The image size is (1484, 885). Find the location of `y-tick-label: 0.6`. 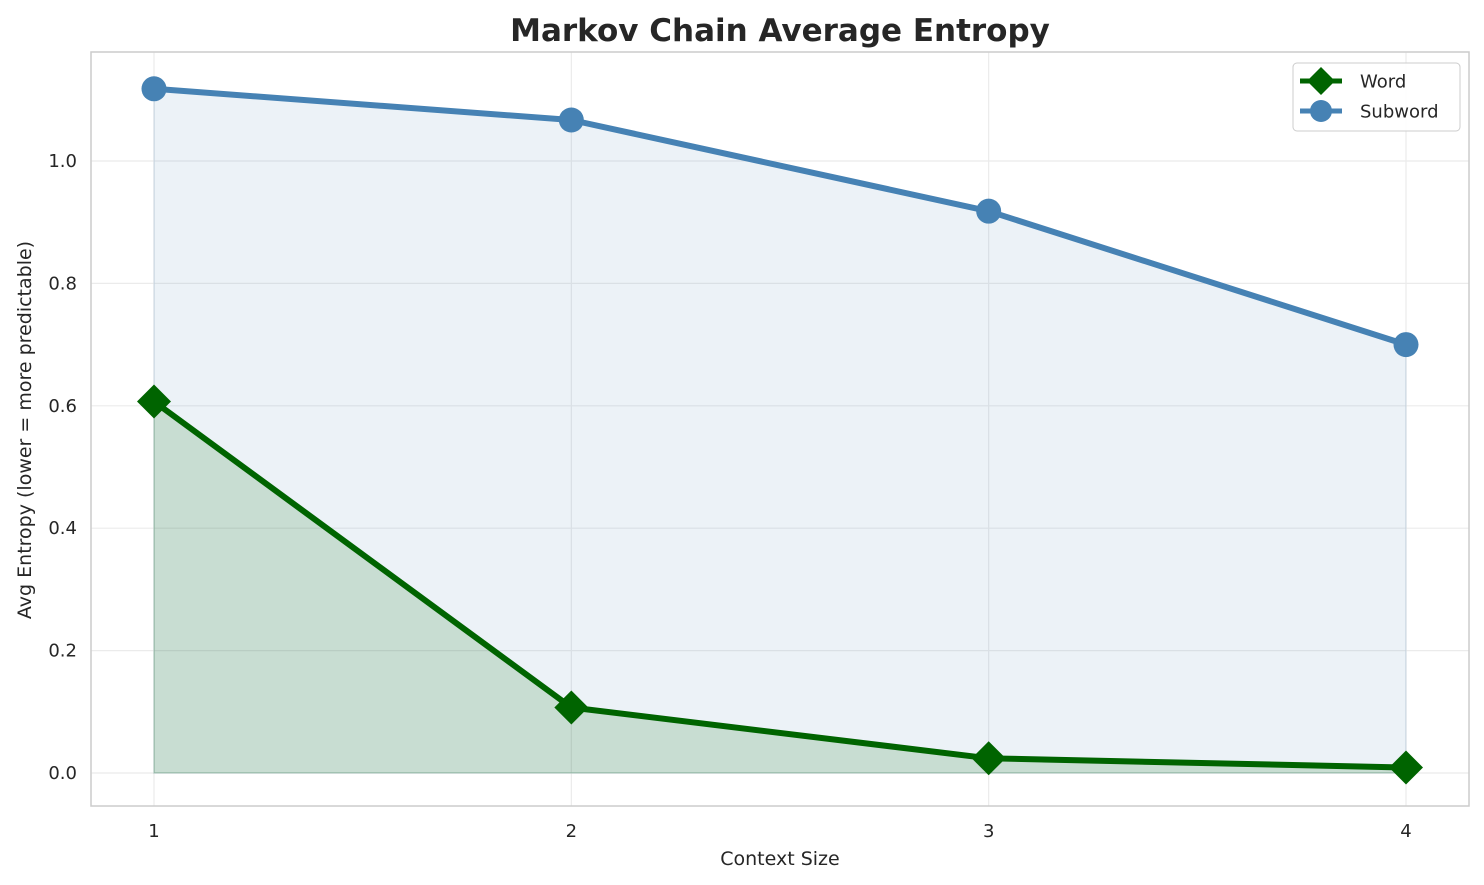

y-tick-label: 0.6 is located at coordinates (62, 406).